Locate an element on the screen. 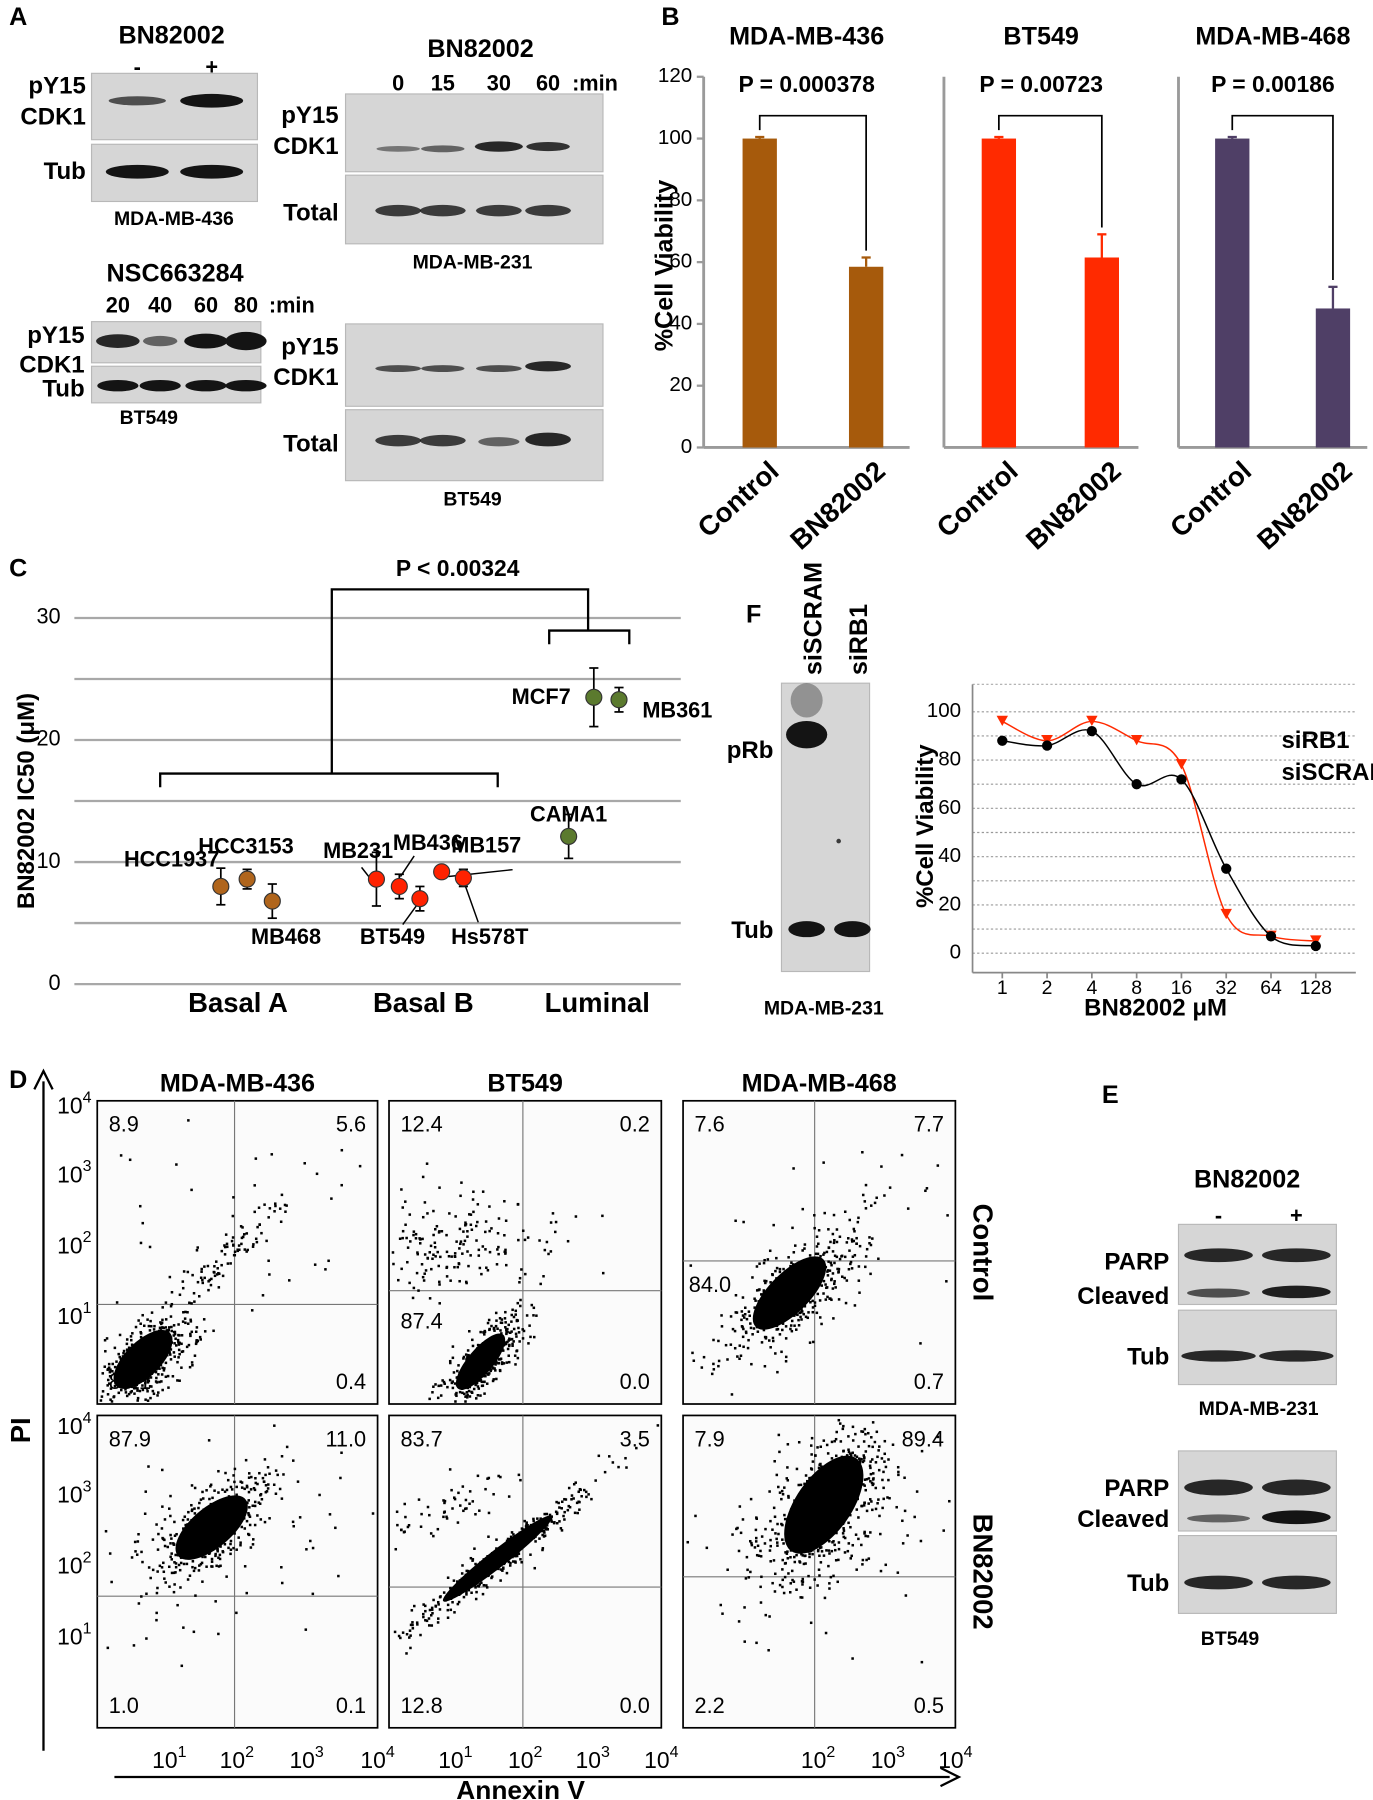 The height and width of the screenshot is (1800, 1373). lane-label: + is located at coordinates (1296, 1215).